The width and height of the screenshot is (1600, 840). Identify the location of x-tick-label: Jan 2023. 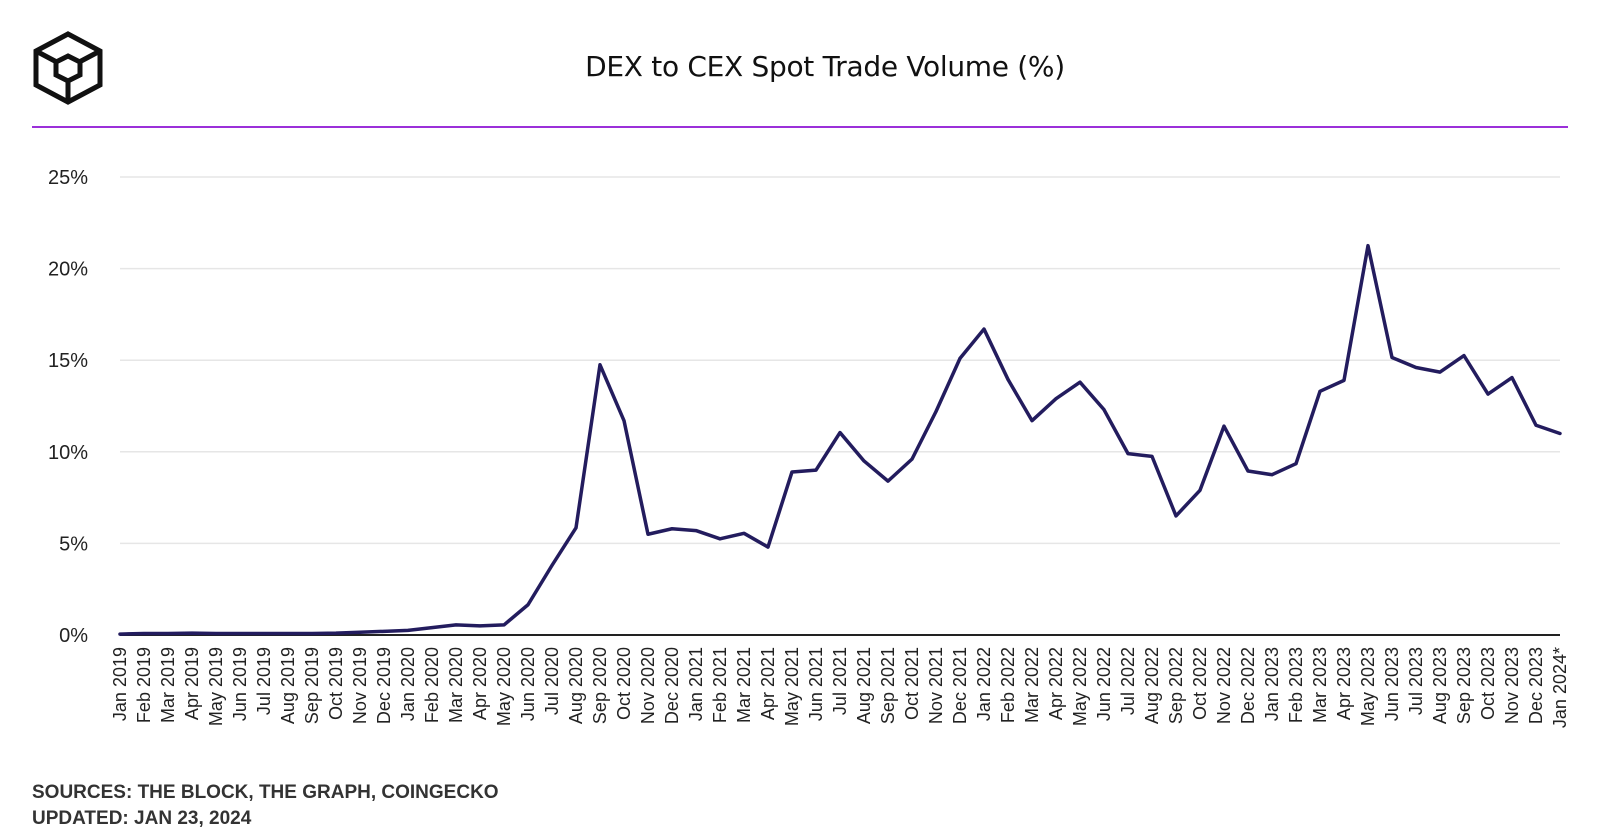
(1272, 684).